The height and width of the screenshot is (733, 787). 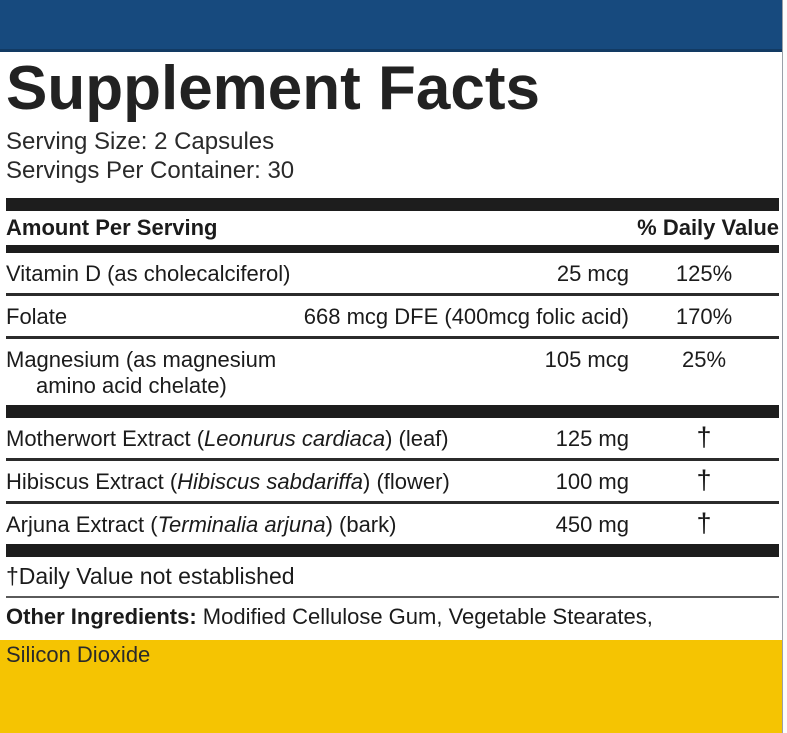 What do you see at coordinates (273, 88) in the screenshot?
I see `panel-title: Supplement Facts` at bounding box center [273, 88].